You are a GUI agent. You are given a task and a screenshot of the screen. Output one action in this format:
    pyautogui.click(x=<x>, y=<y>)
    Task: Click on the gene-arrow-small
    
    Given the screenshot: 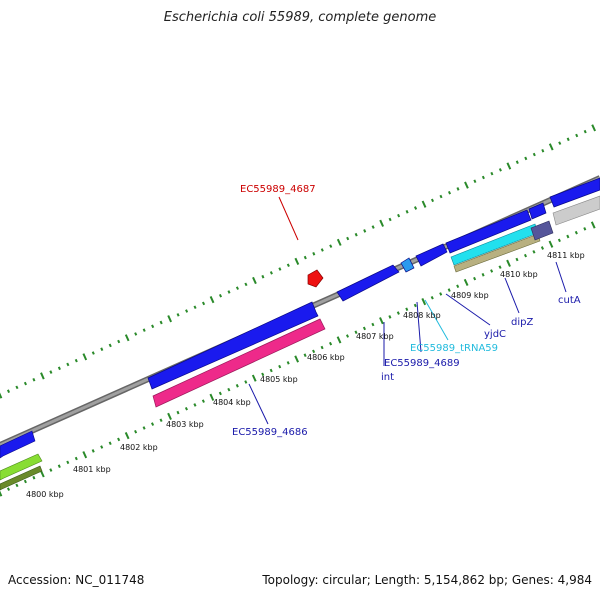 What is the action you would take?
    pyautogui.click(x=431, y=255)
    